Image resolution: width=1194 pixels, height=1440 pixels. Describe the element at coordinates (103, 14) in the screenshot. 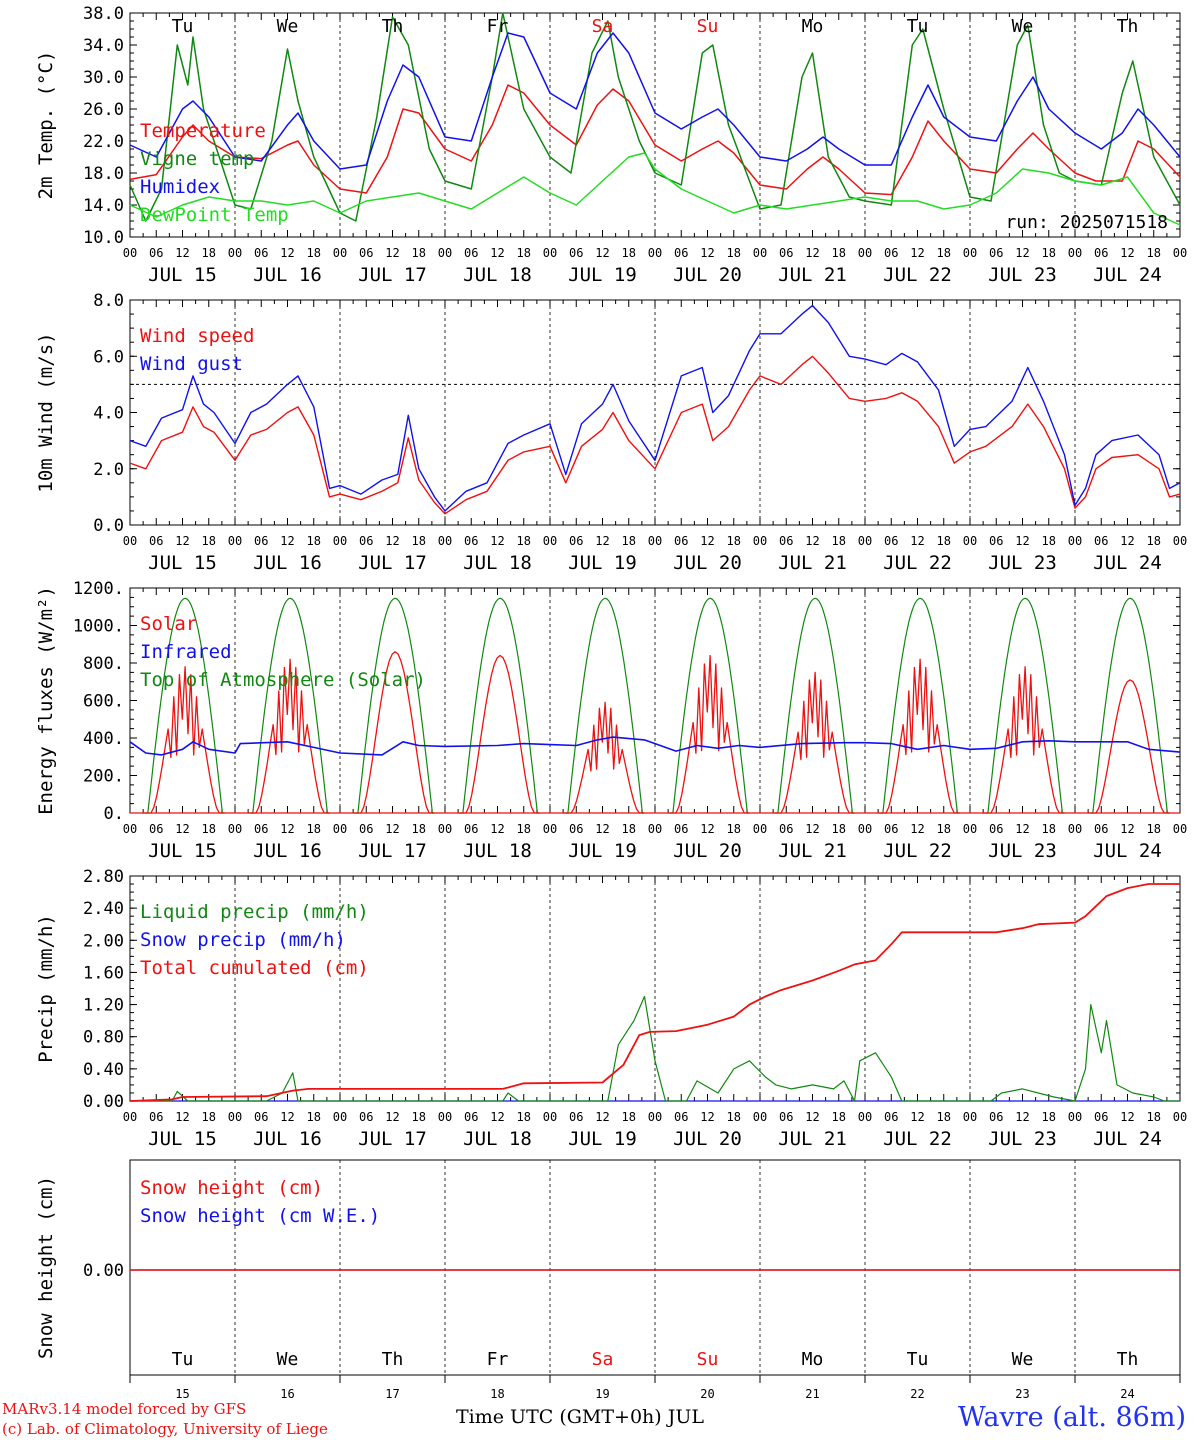

I see `y-tick-label: 38.0` at that location.